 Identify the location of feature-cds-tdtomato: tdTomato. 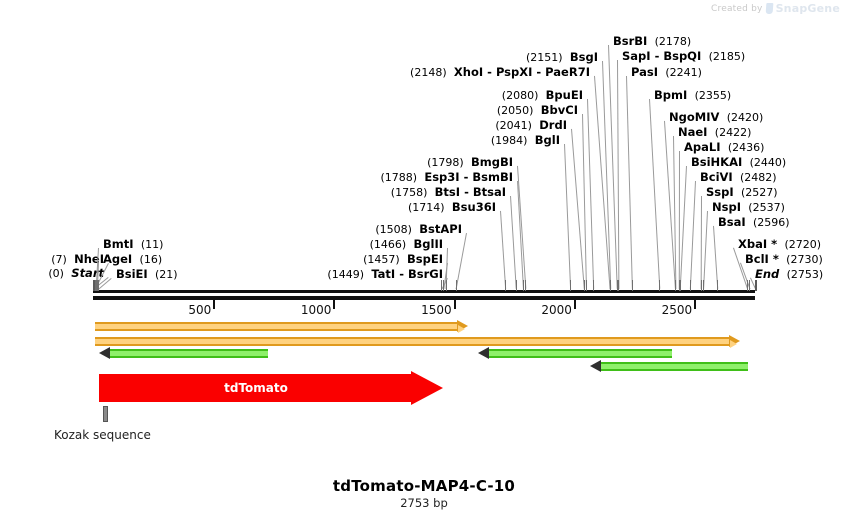
(271, 388).